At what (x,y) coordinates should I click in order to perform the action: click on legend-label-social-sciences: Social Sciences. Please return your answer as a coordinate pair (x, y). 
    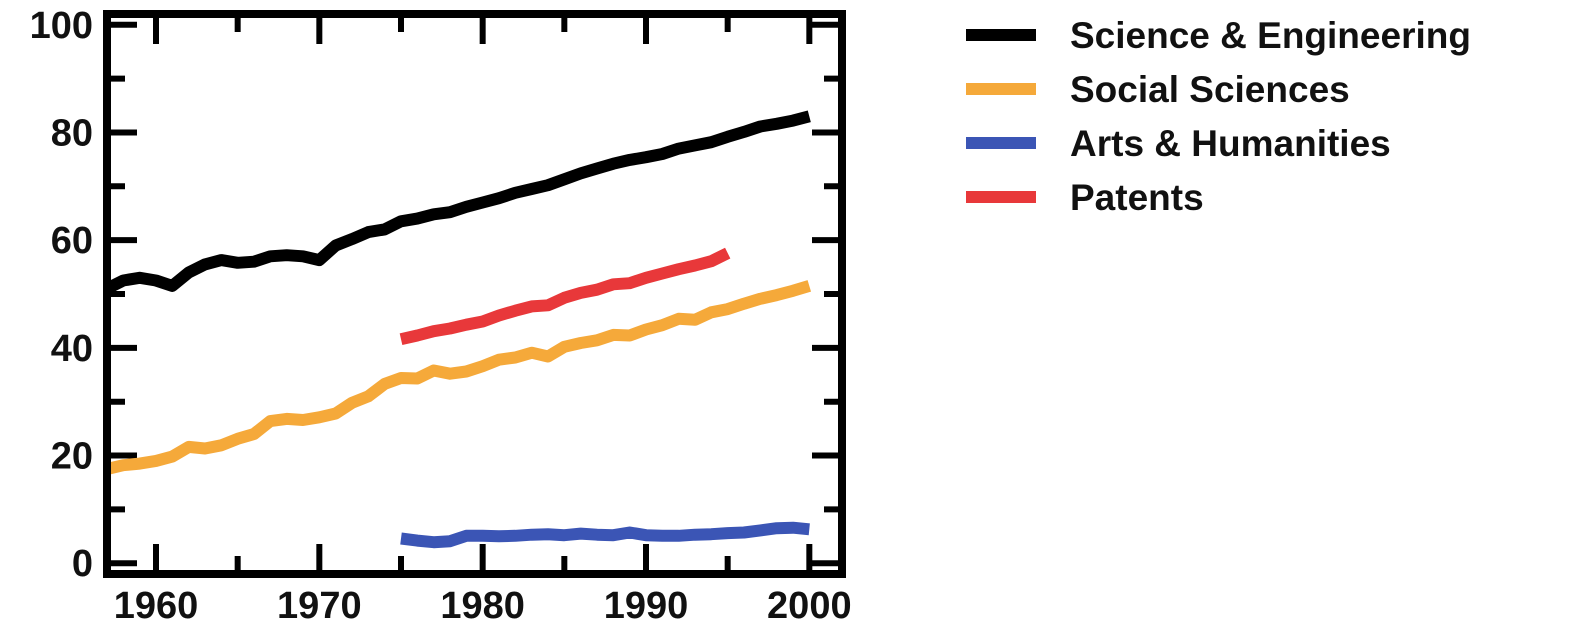
    Looking at the image, I should click on (1210, 89).